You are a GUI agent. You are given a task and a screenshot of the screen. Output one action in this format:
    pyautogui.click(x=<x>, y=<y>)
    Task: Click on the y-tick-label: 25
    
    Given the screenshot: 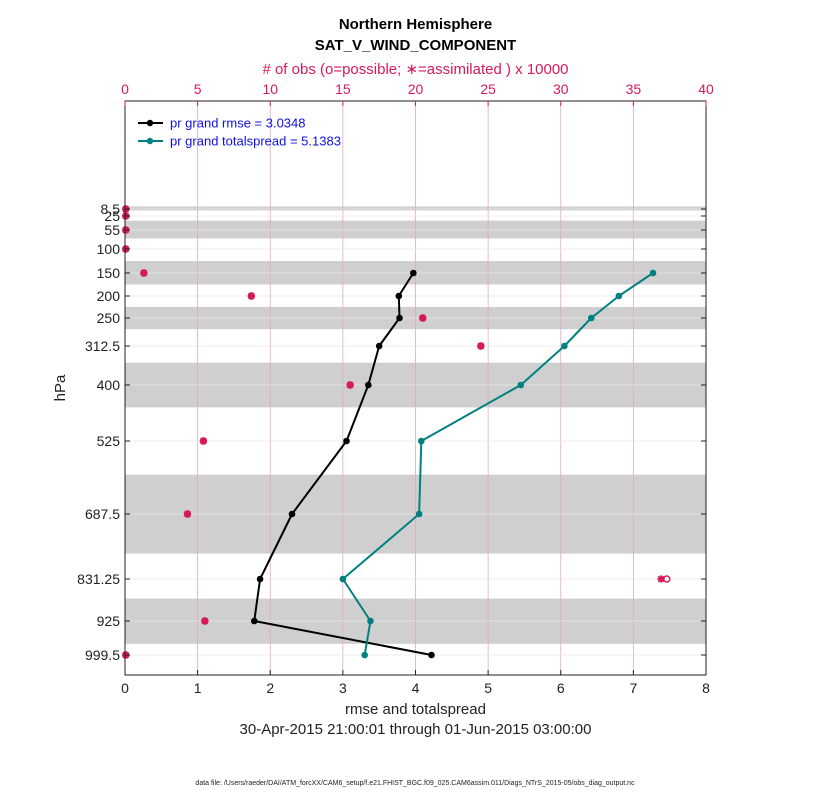 What is the action you would take?
    pyautogui.click(x=112, y=216)
    